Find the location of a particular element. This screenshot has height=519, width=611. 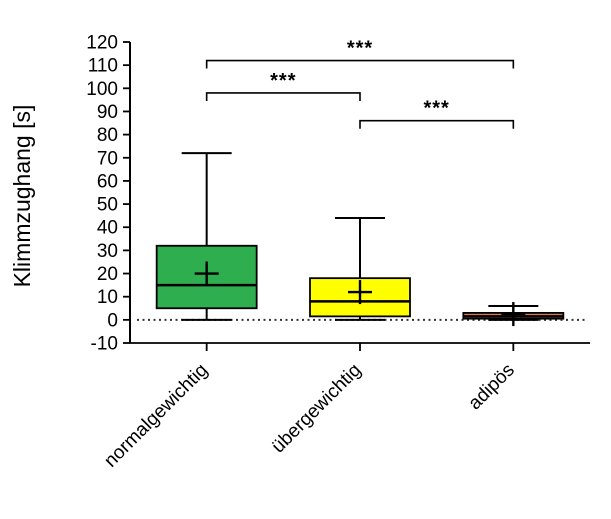

significance-label-3: *** is located at coordinates (436, 109).